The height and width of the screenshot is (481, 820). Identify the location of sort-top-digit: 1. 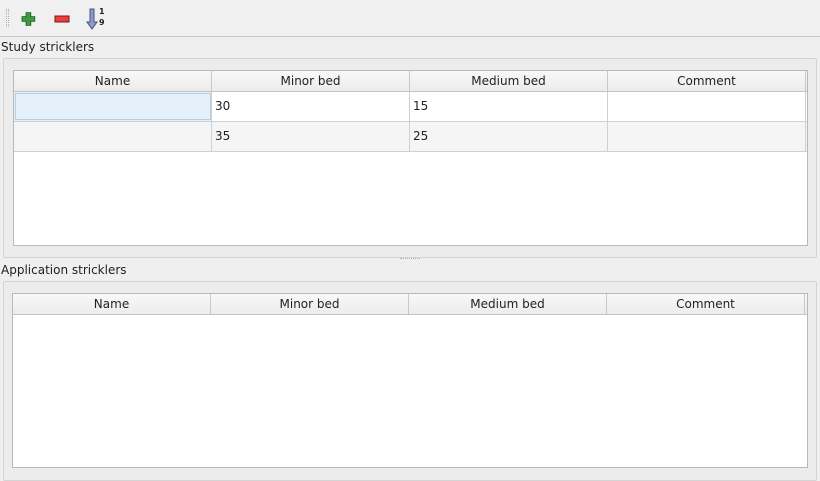
(102, 11).